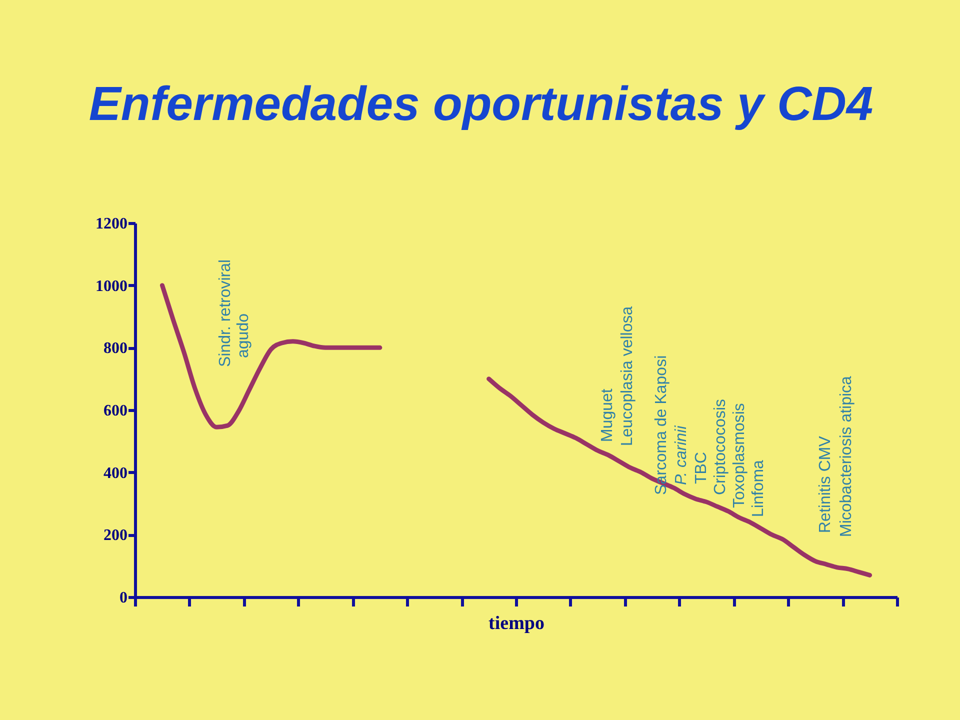 This screenshot has width=960, height=720. What do you see at coordinates (481, 104) in the screenshot?
I see `chart-title: Enfermedades oportunistas y CD4` at bounding box center [481, 104].